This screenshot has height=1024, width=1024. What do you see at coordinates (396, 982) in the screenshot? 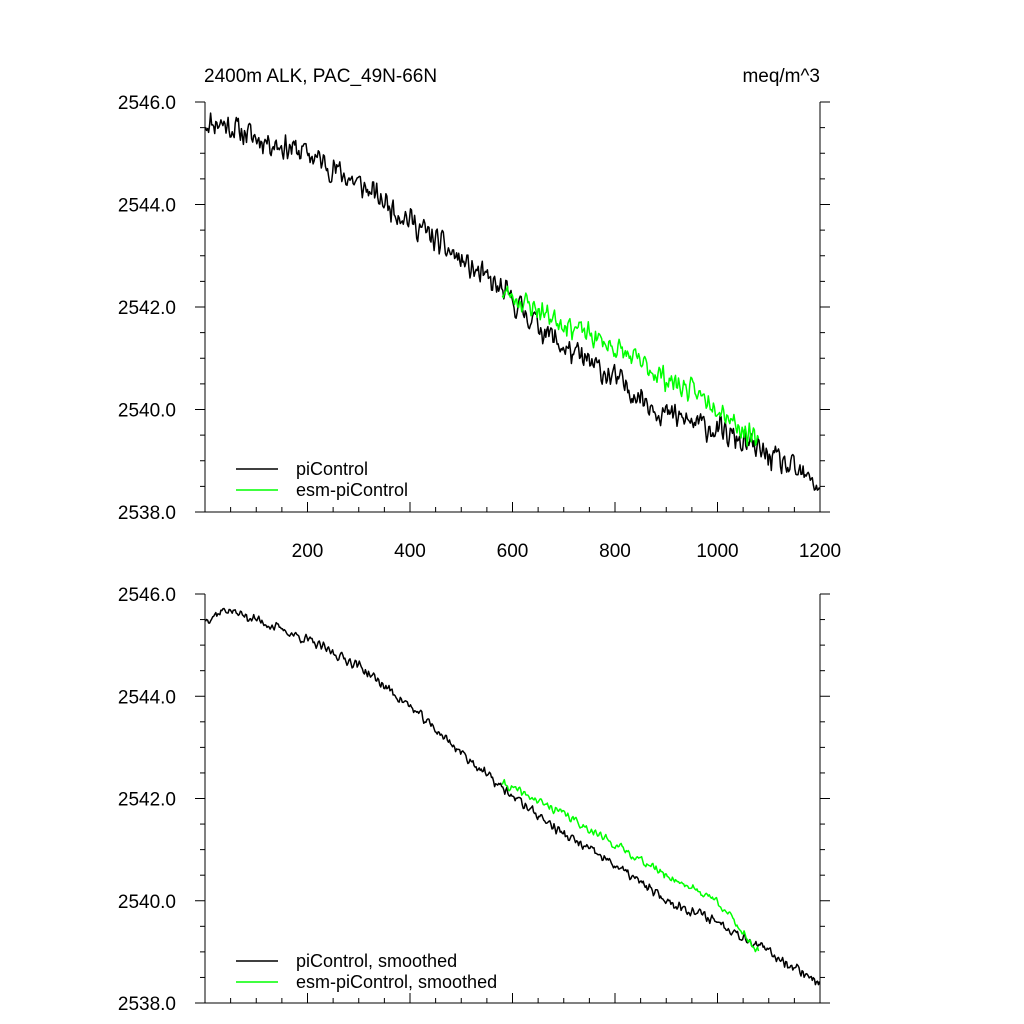
I see `legend-label-esm-picontrol-smoothed: esm-piControl, smoothed` at bounding box center [396, 982].